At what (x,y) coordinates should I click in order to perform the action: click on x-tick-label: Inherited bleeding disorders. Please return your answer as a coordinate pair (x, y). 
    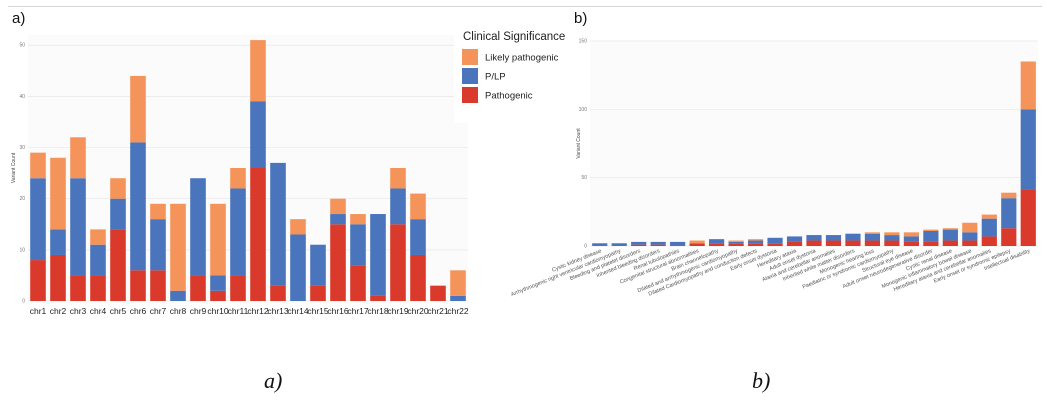
    Looking at the image, I should click on (628, 263).